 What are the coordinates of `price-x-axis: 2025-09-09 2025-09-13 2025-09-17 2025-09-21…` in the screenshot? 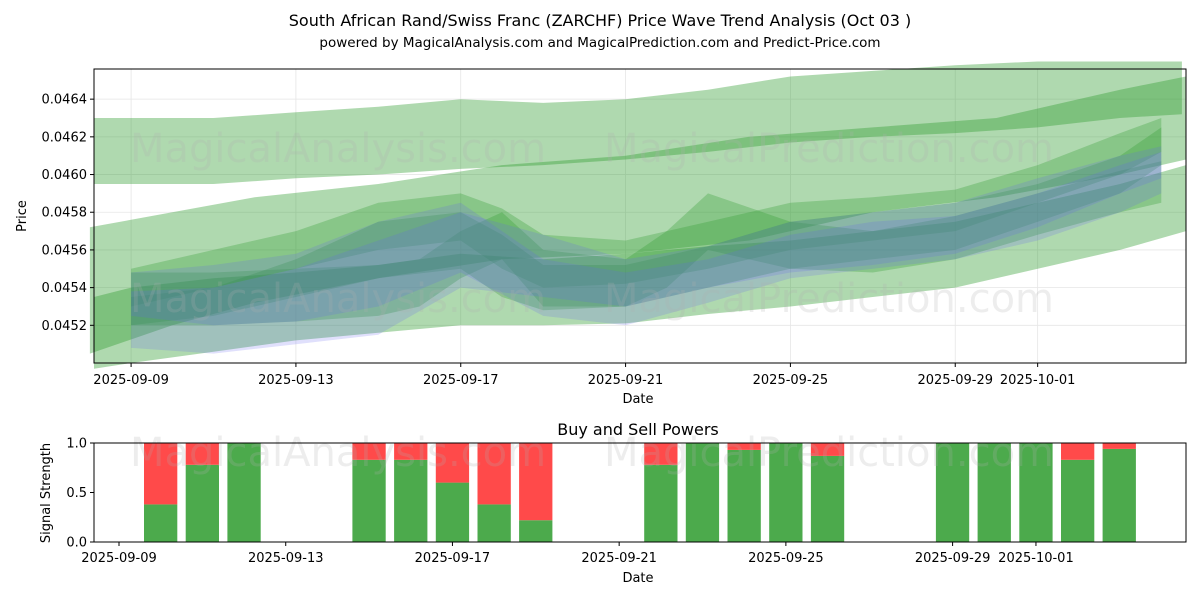 It's located at (584, 375).